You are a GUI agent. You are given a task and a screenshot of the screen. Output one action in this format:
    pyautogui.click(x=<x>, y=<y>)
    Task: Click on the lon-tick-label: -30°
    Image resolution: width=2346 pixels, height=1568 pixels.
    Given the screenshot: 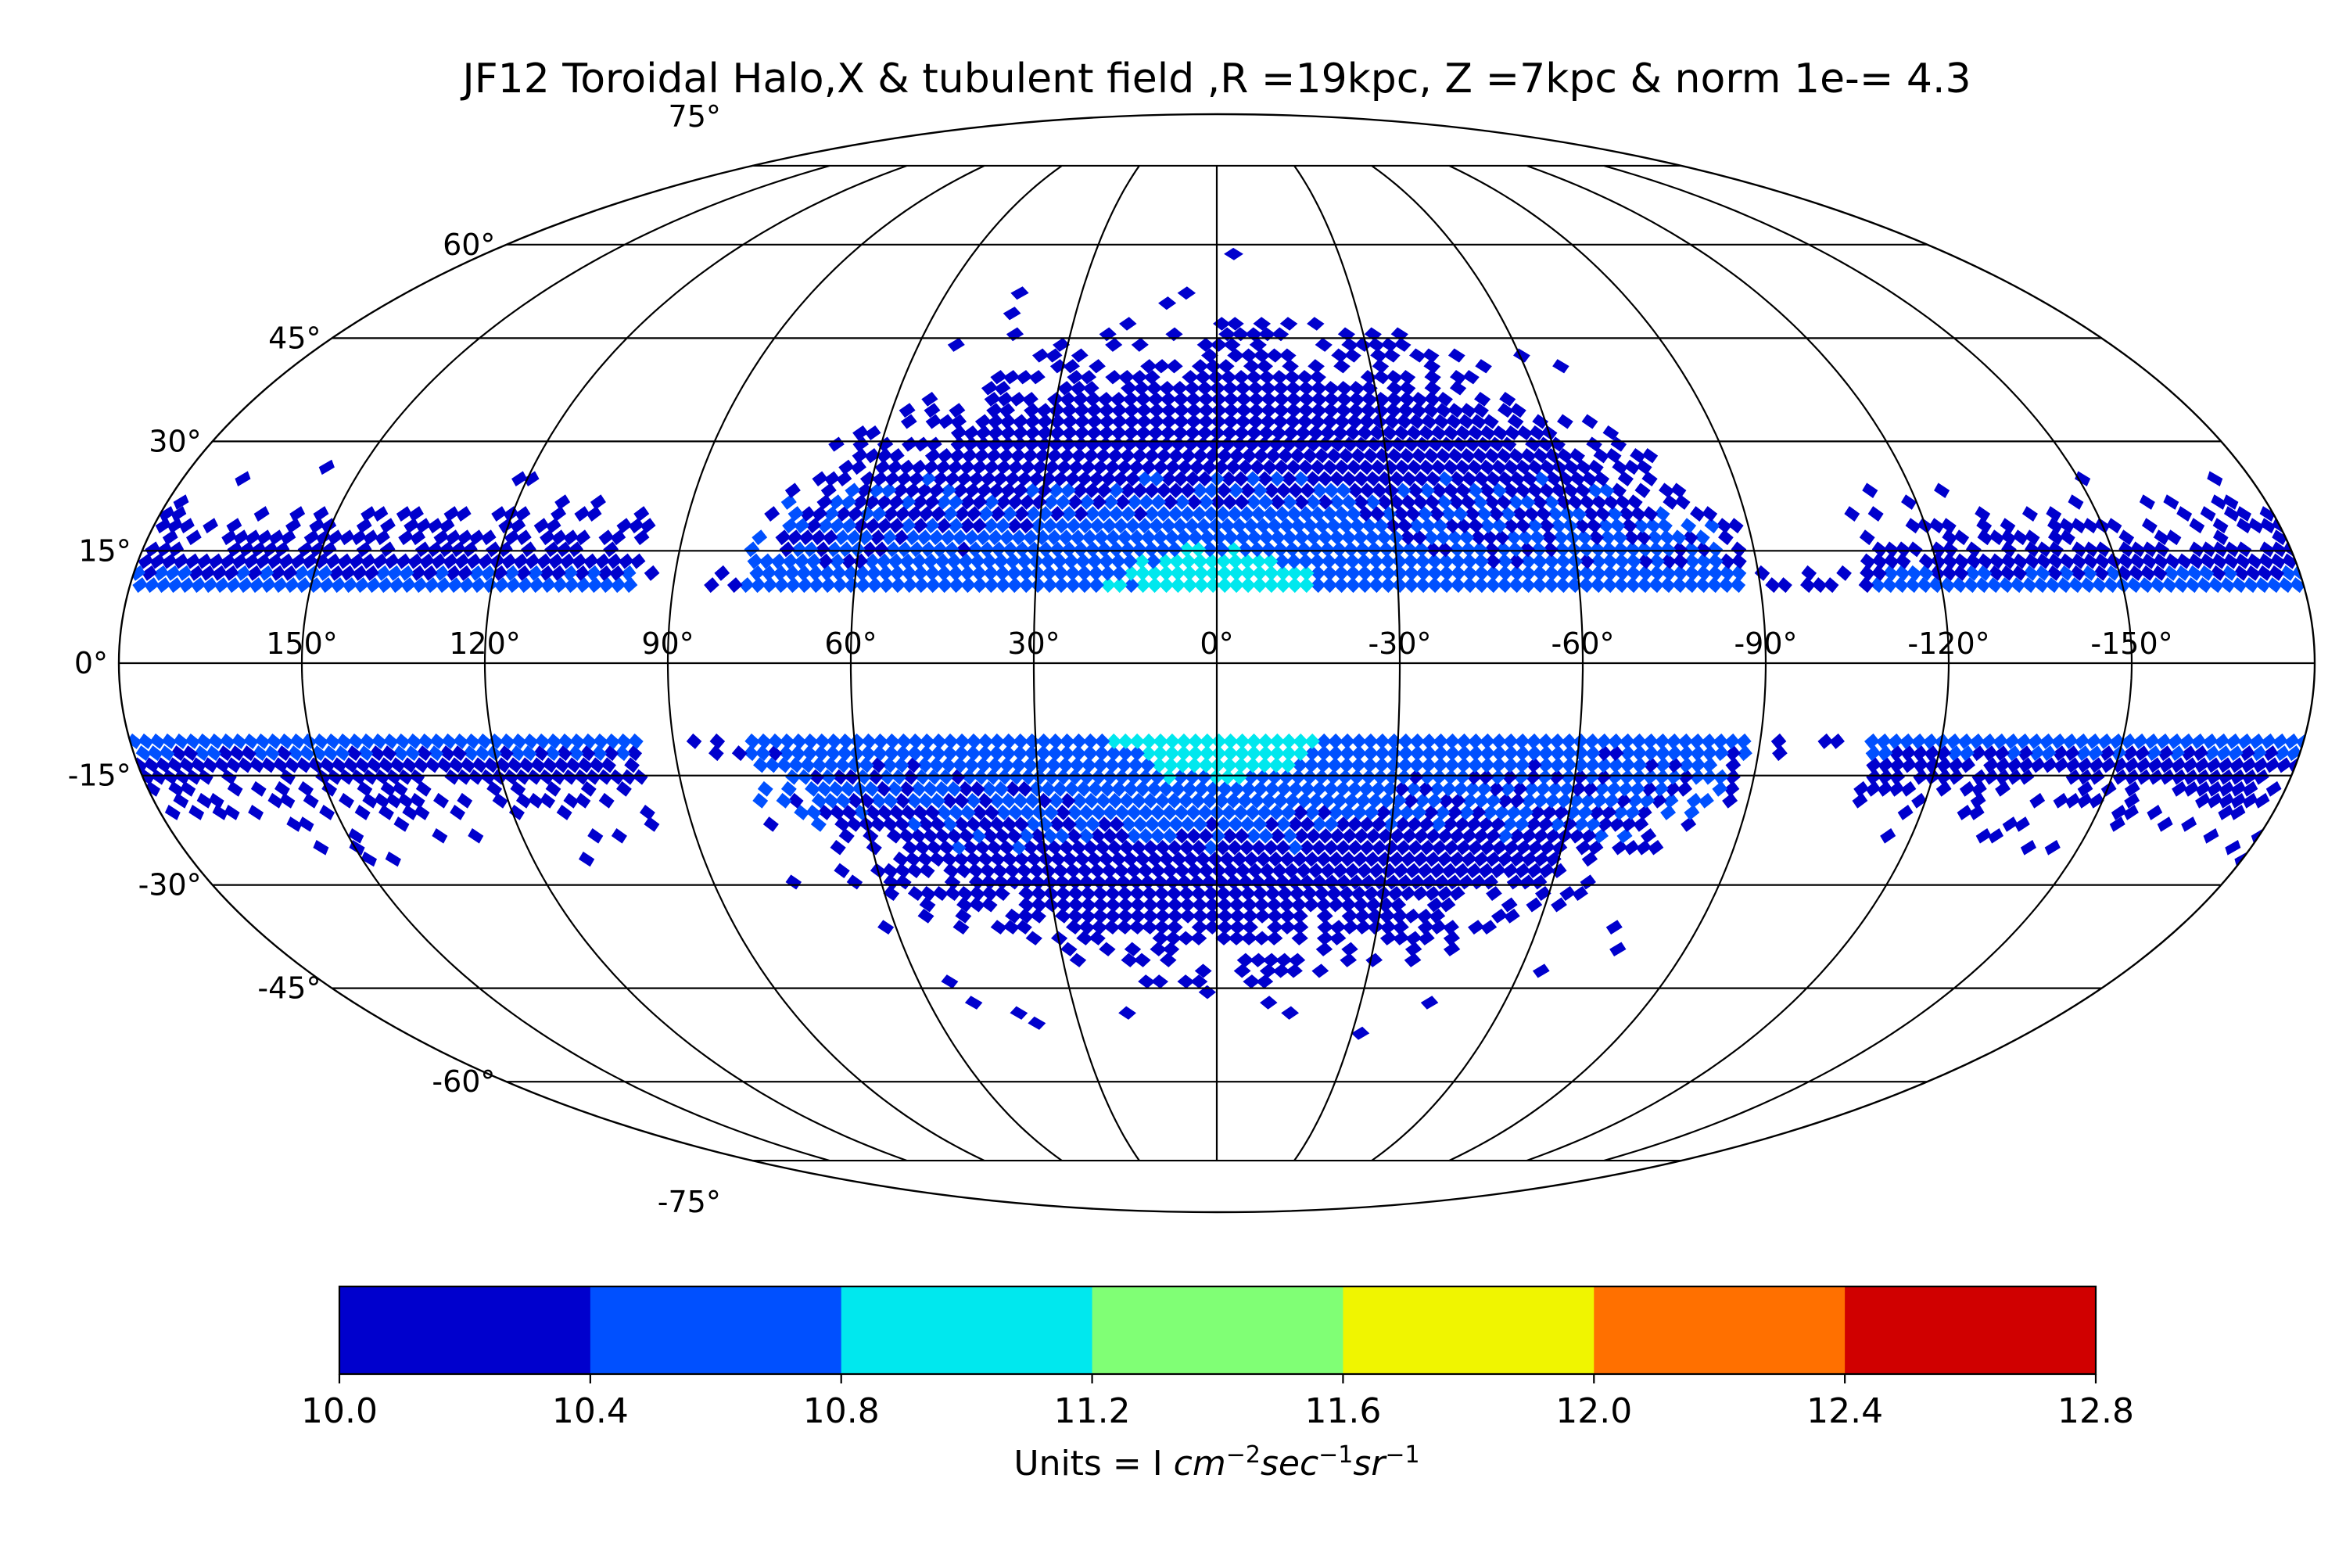 What is the action you would take?
    pyautogui.click(x=1399, y=643)
    